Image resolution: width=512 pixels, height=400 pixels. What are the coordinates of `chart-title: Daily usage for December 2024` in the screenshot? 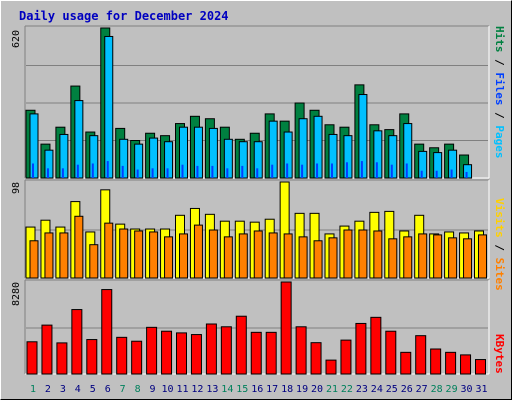 It's located at (124, 16).